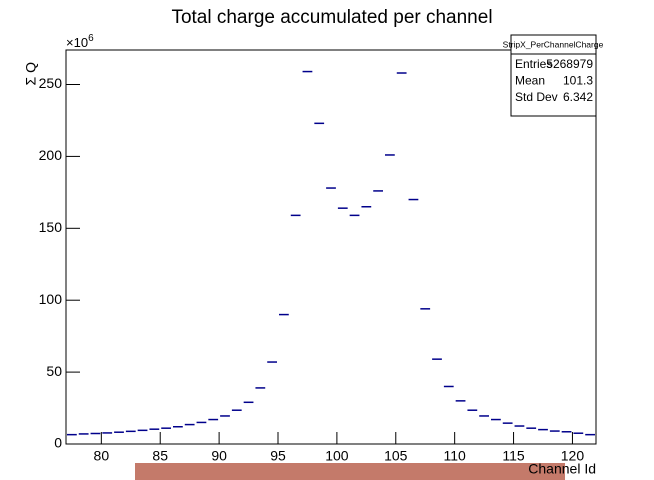 Image resolution: width=654 pixels, height=480 pixels. I want to click on x-tick-label: 115, so click(513, 456).